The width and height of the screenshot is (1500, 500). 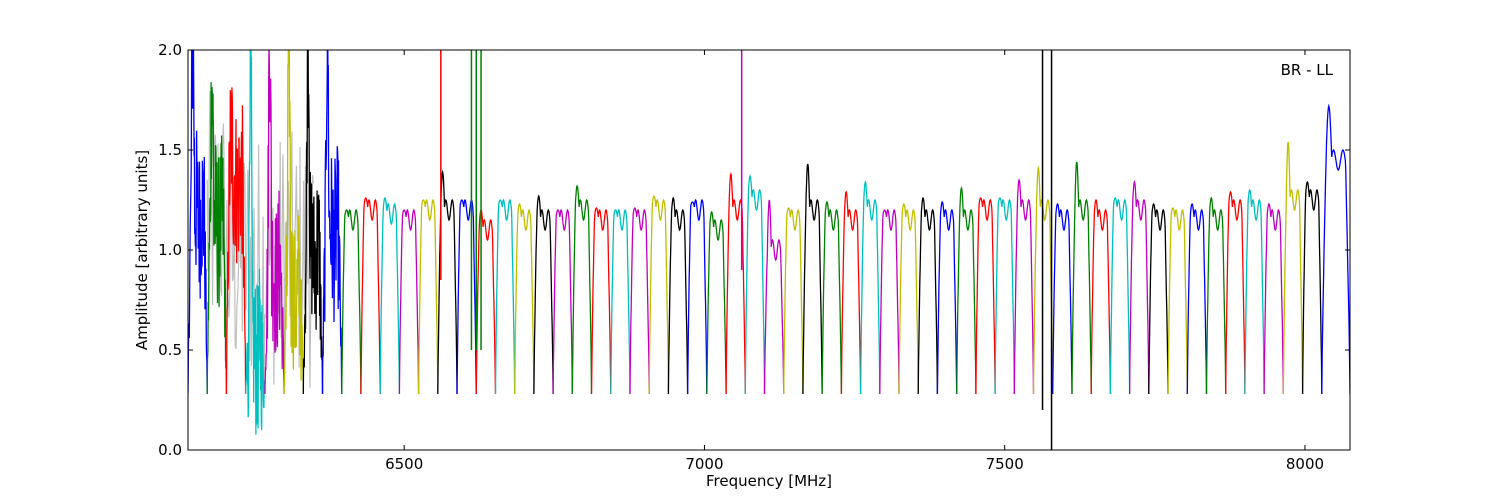 I want to click on channel-8-series, so click(x=351, y=301).